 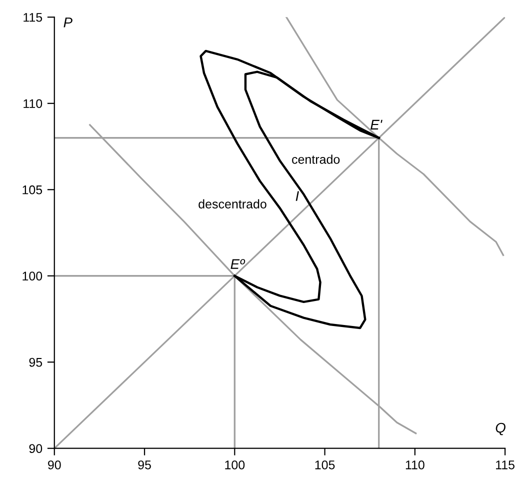 I want to click on x-tick-label: 110, so click(x=415, y=465).